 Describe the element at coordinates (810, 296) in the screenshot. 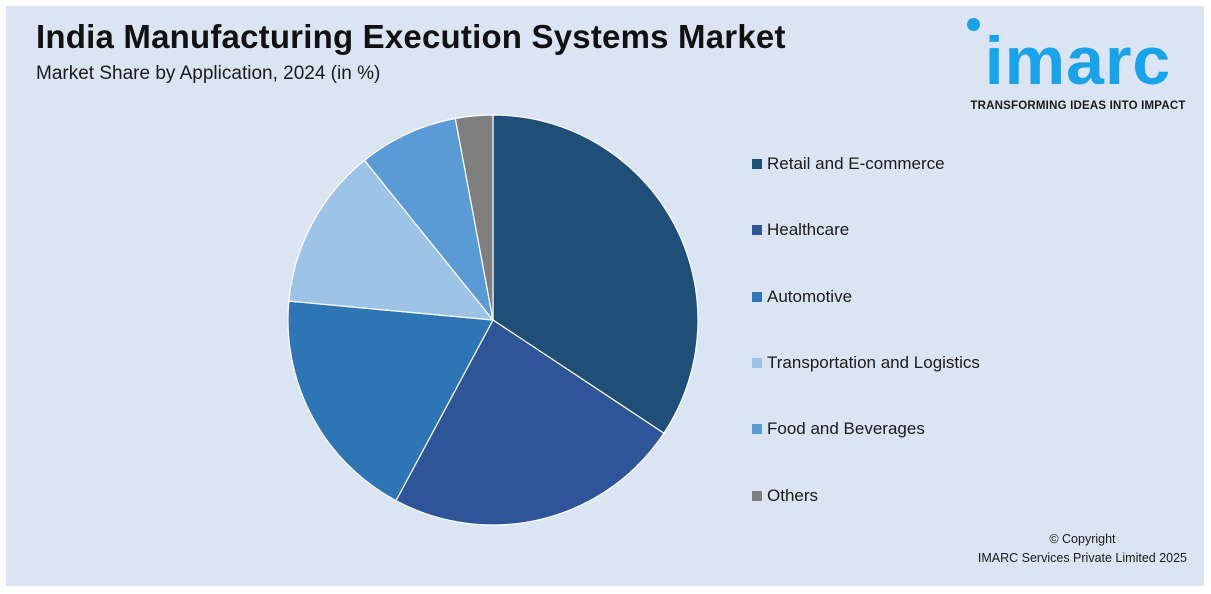

I see `legend-label: Automotive` at that location.